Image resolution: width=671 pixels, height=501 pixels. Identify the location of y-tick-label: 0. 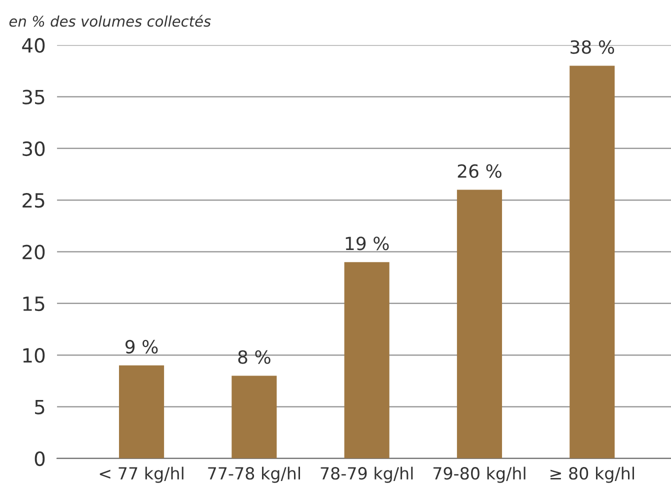
(39, 458).